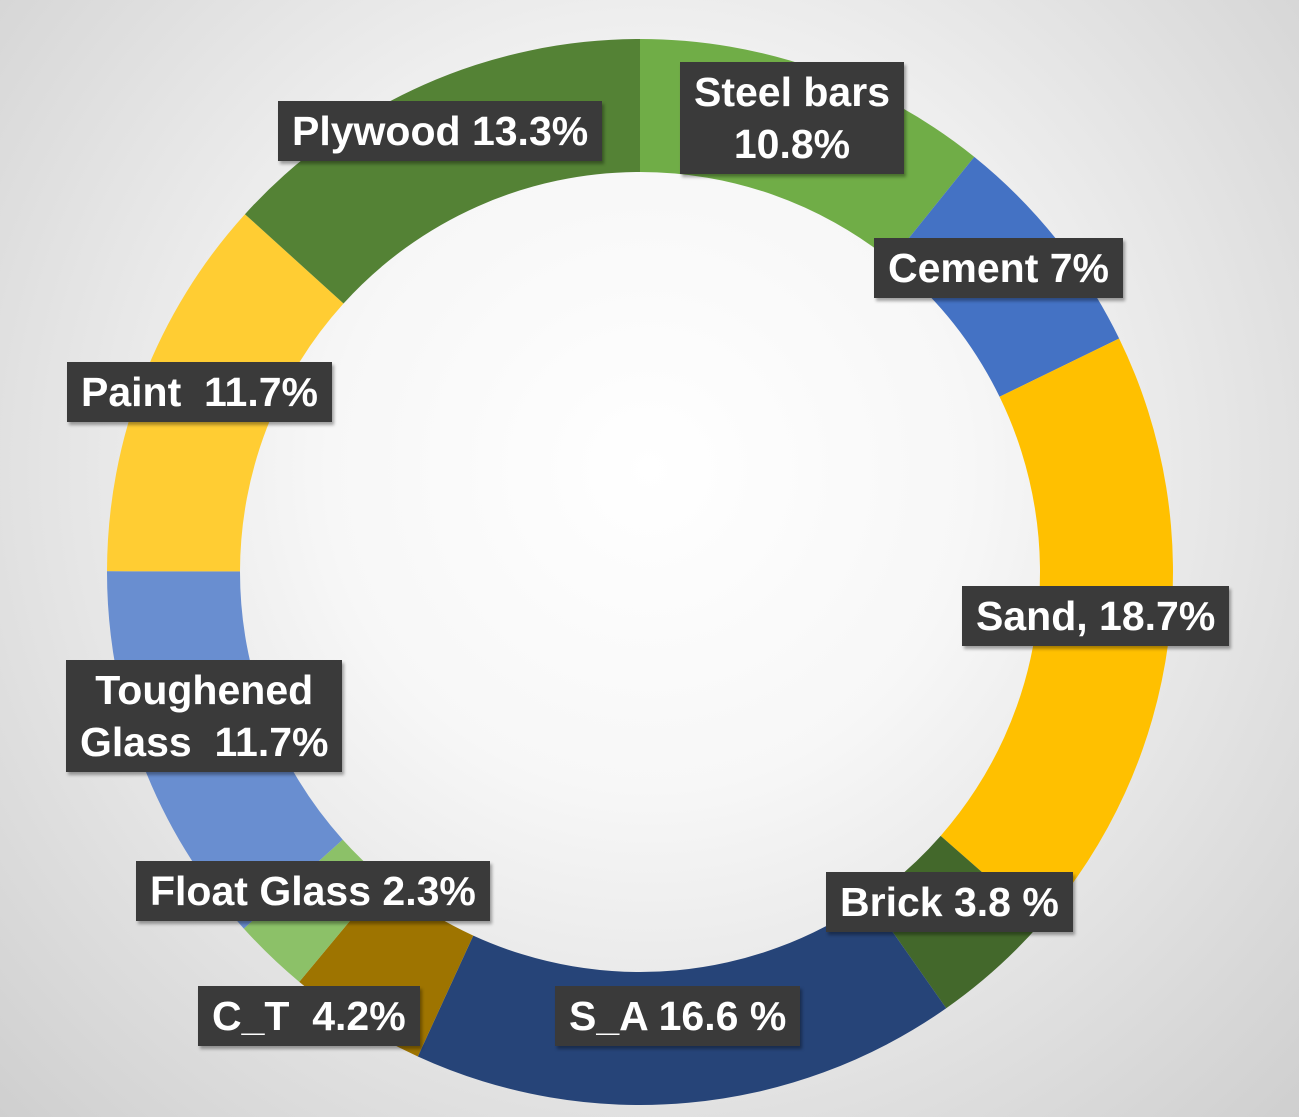 This screenshot has height=1117, width=1299. I want to click on data-label-text: 10.8%, so click(792, 144).